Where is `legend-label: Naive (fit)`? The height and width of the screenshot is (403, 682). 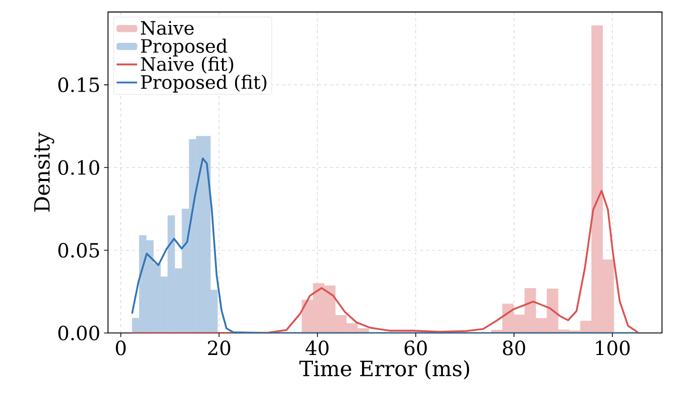
legend-label: Naive (fit) is located at coordinates (187, 65).